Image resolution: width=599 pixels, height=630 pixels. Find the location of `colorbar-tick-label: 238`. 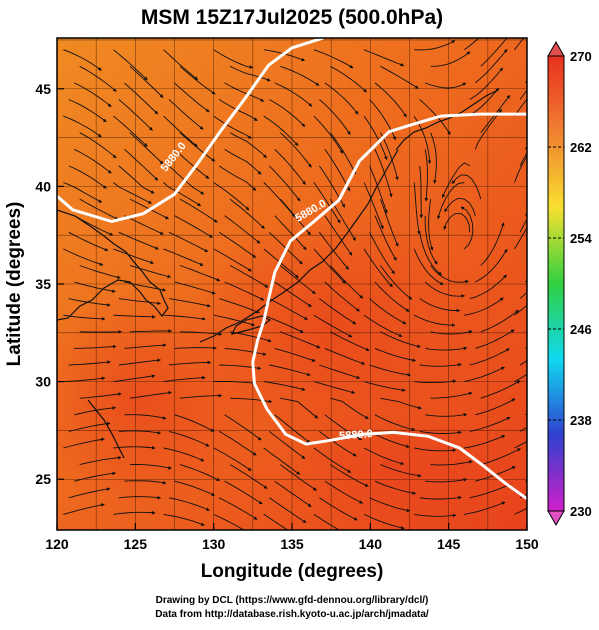

colorbar-tick-label: 238 is located at coordinates (581, 420).